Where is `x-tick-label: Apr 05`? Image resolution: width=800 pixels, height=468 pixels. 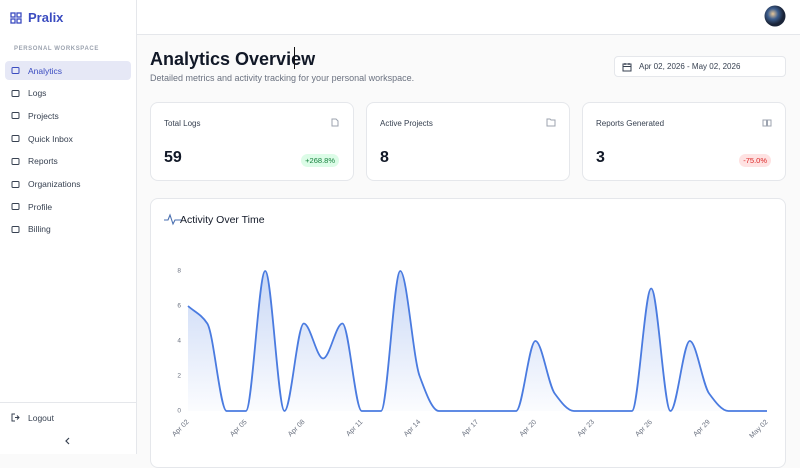 x-tick-label: Apr 05 is located at coordinates (239, 429).